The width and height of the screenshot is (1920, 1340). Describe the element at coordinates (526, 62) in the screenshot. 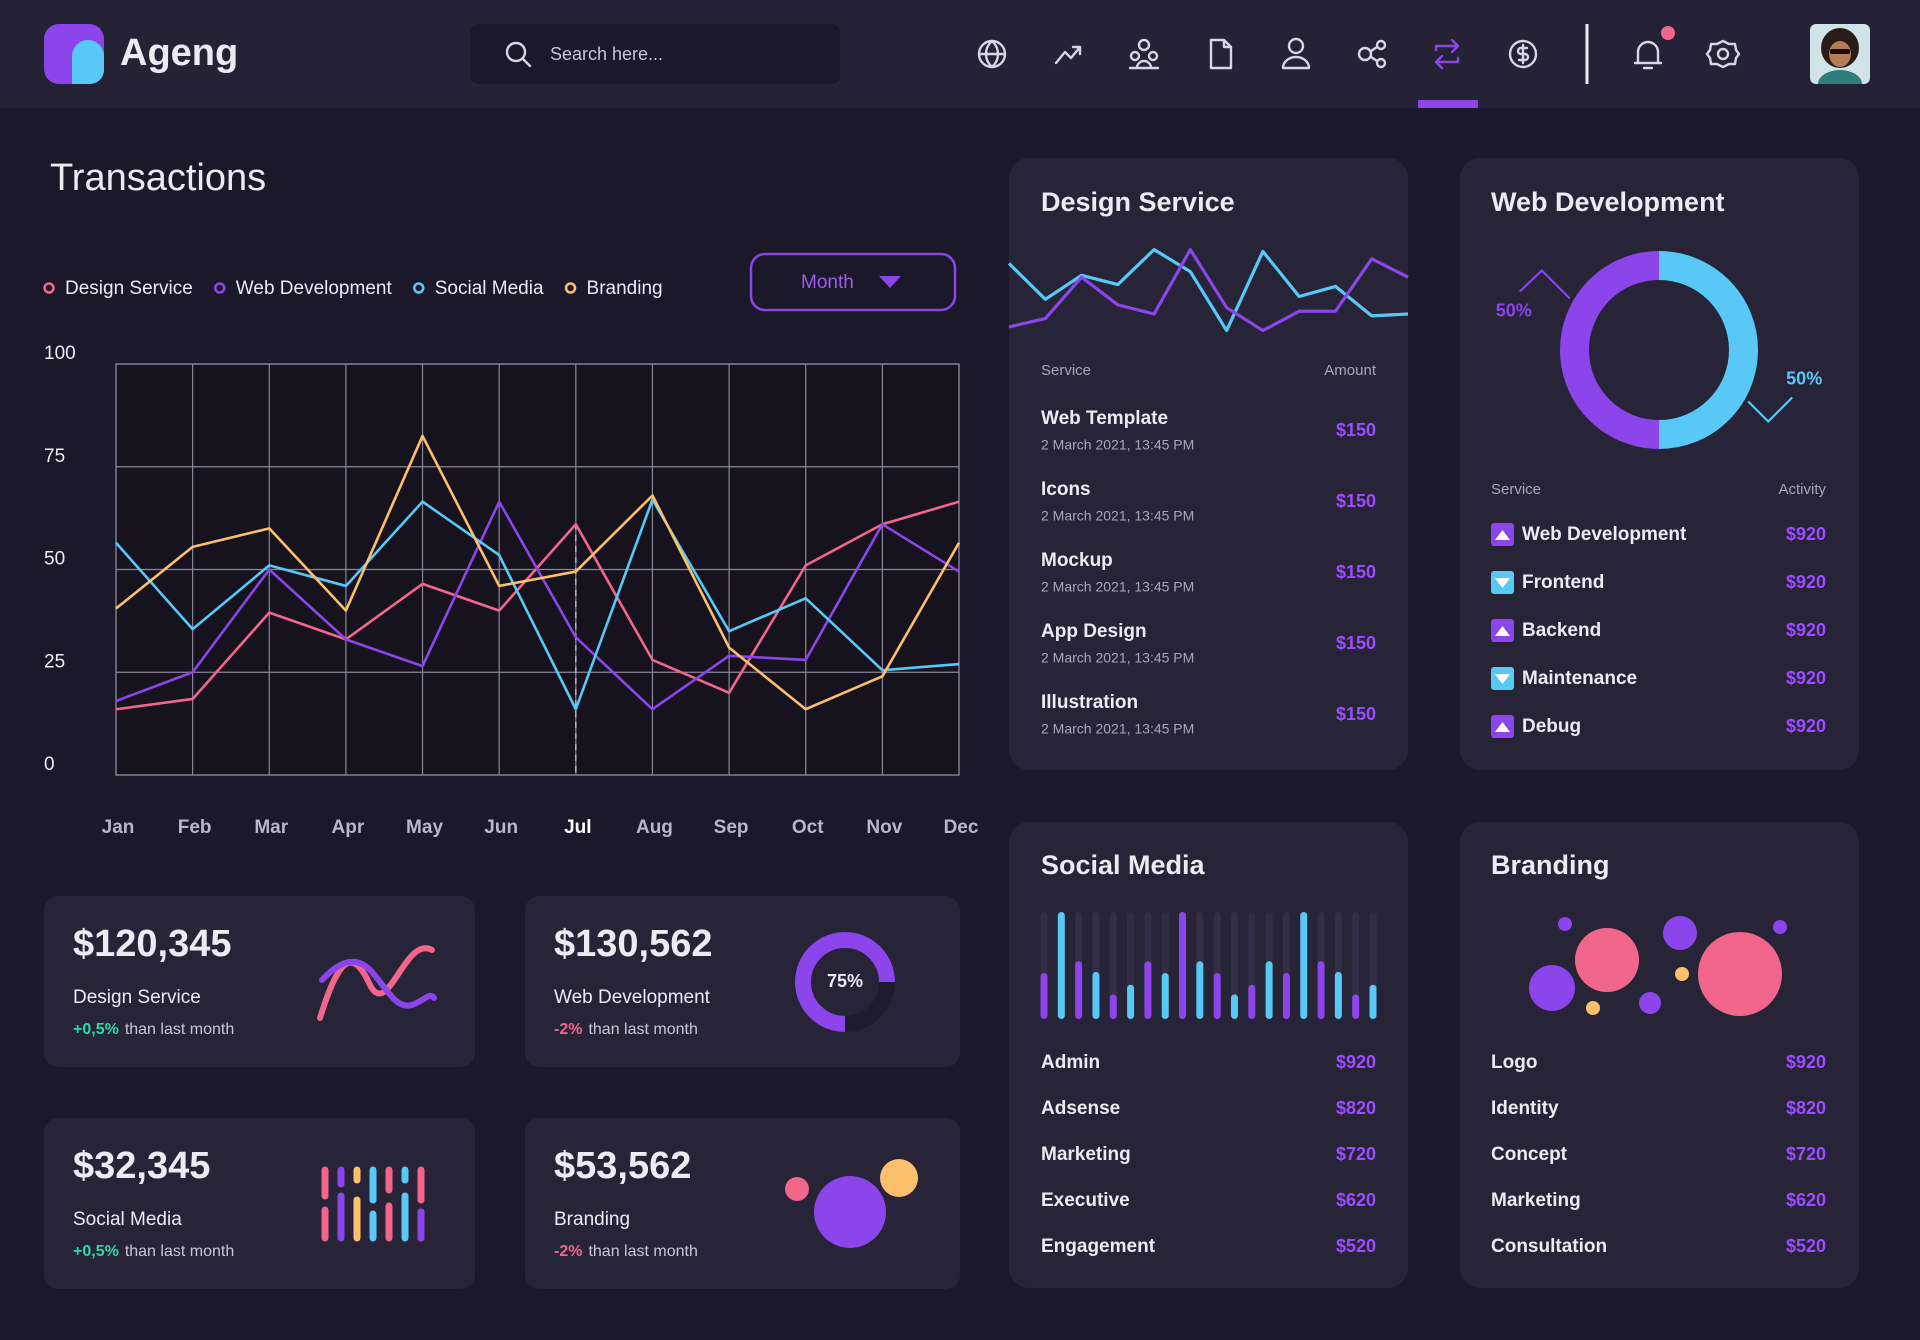

I see `search-icon-handle` at that location.